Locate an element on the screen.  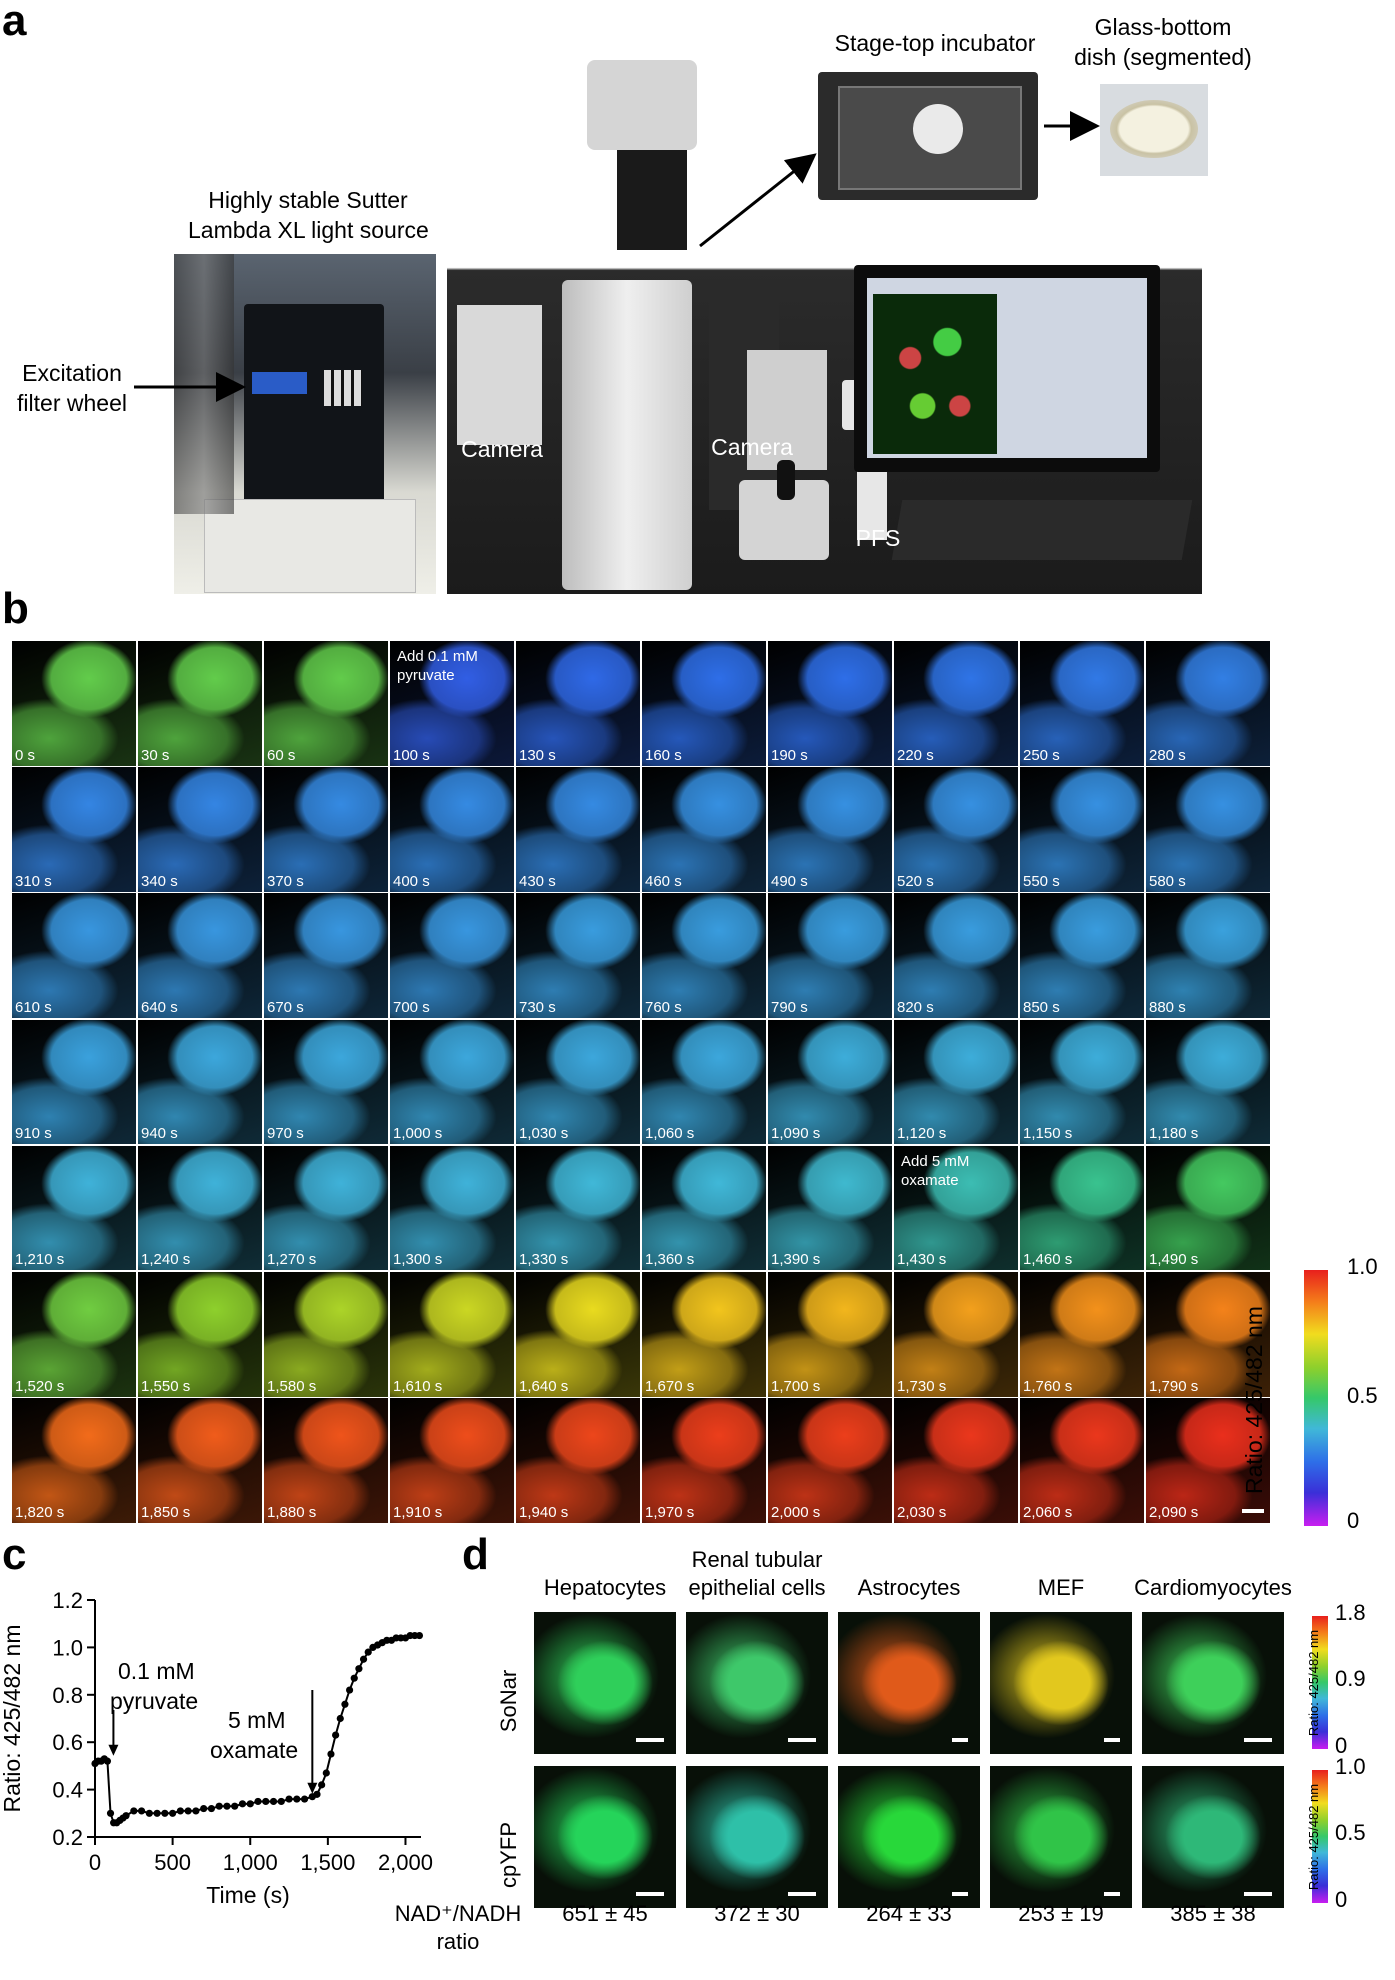
panel-label-a: a is located at coordinates (14, 22).